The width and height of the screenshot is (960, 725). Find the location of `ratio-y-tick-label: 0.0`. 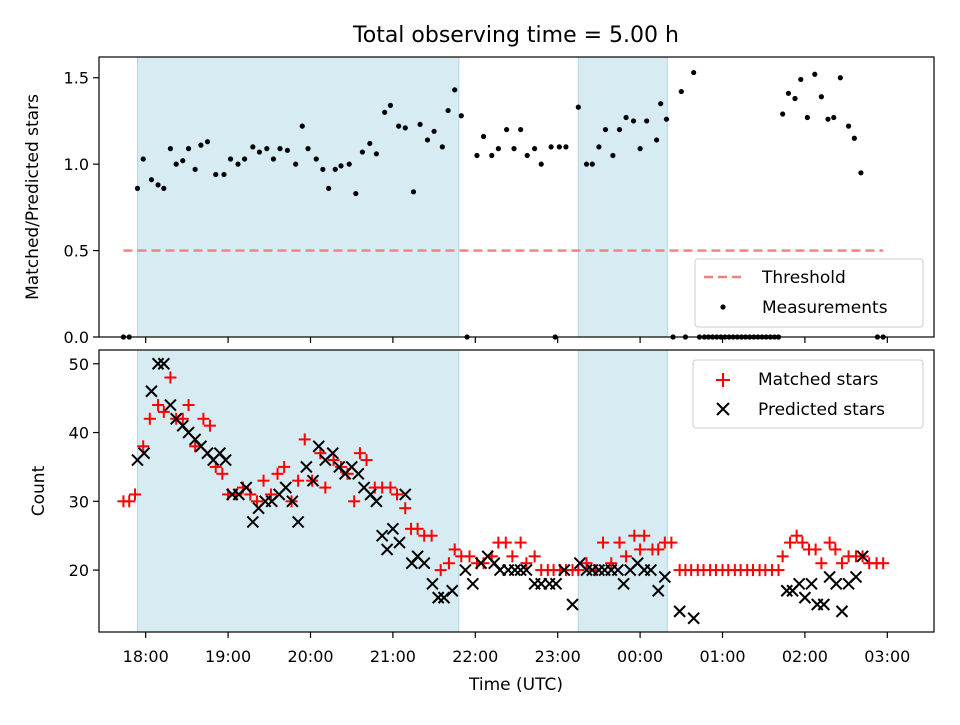

ratio-y-tick-label: 0.0 is located at coordinates (76, 337).